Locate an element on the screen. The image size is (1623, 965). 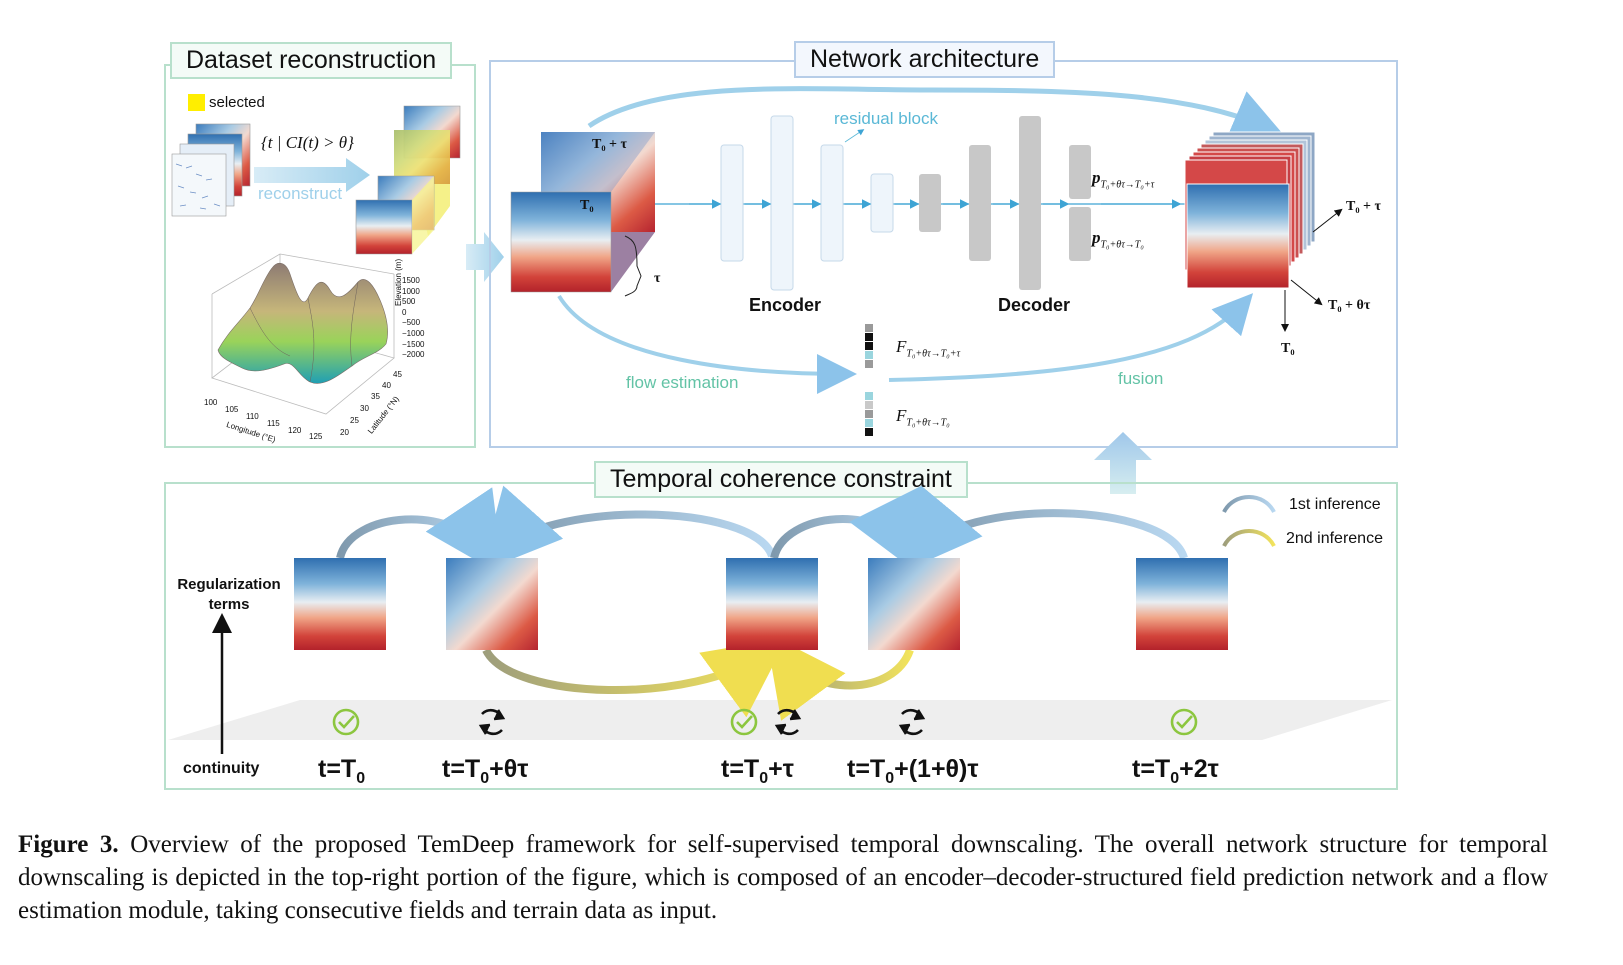
lat-tick: 25 is located at coordinates (354, 420).